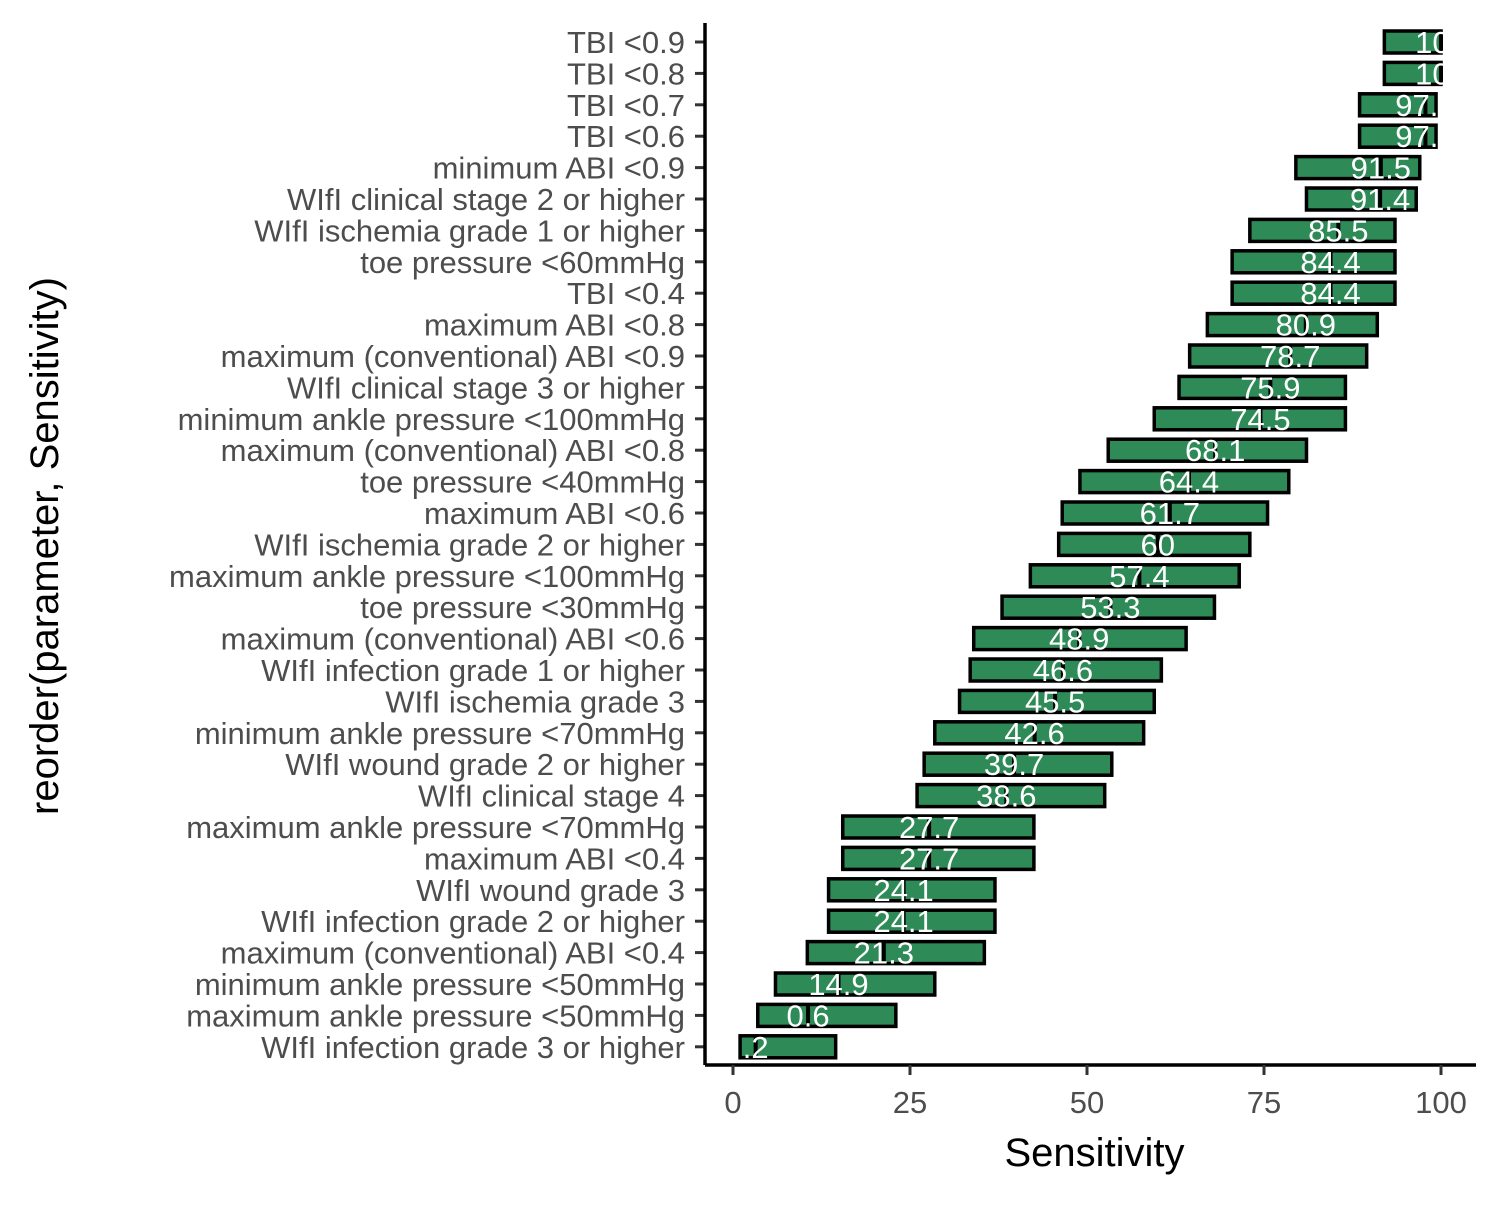 The width and height of the screenshot is (1500, 1205). What do you see at coordinates (559, 168) in the screenshot?
I see `y-tick-label: minimum ABI <0.9` at bounding box center [559, 168].